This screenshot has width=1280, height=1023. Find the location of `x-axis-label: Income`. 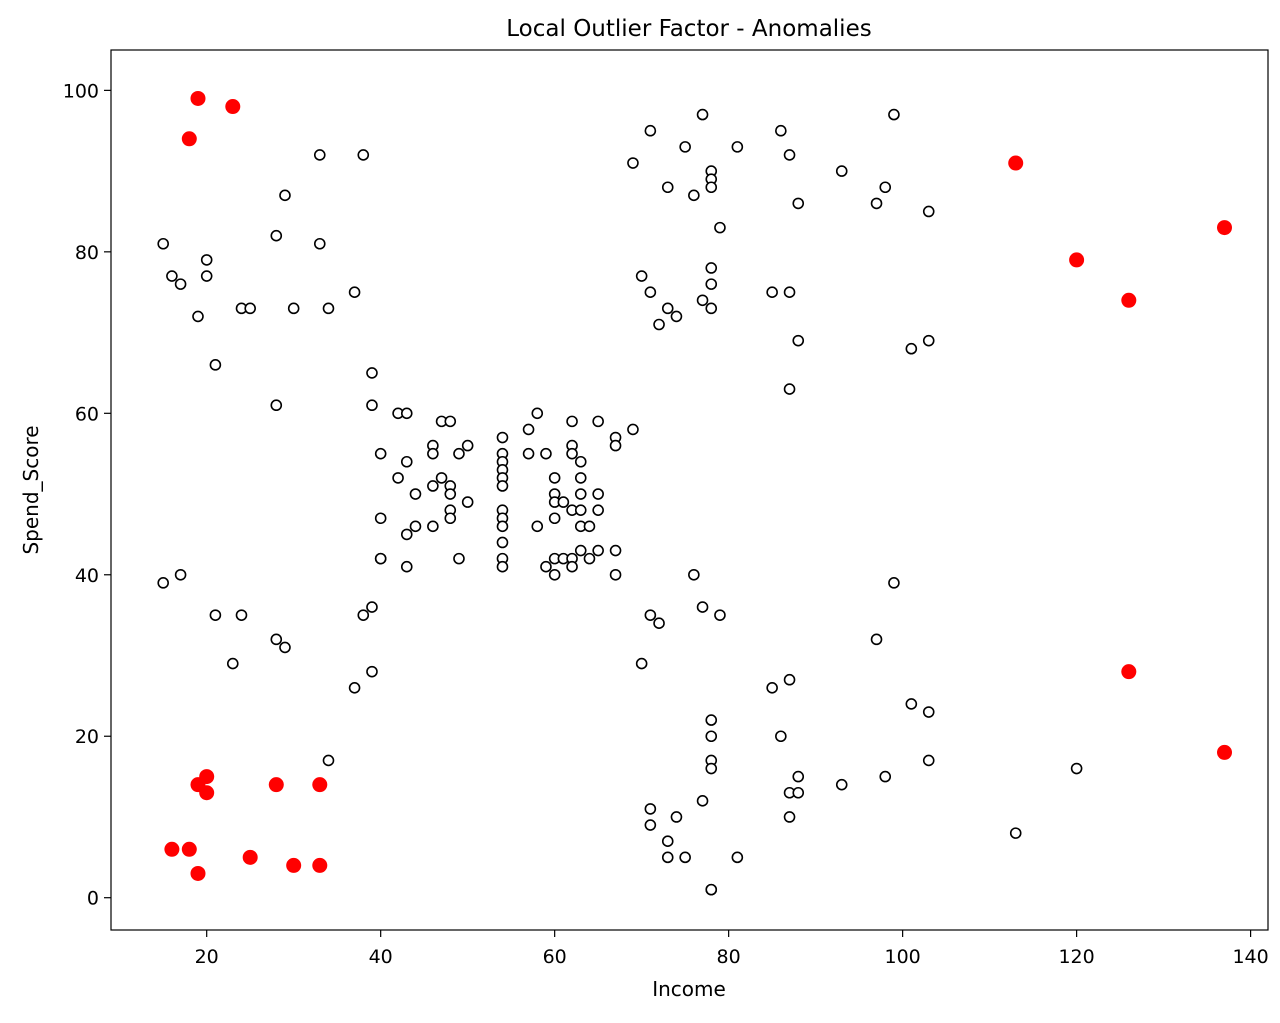

x-axis-label: Income is located at coordinates (689, 989).